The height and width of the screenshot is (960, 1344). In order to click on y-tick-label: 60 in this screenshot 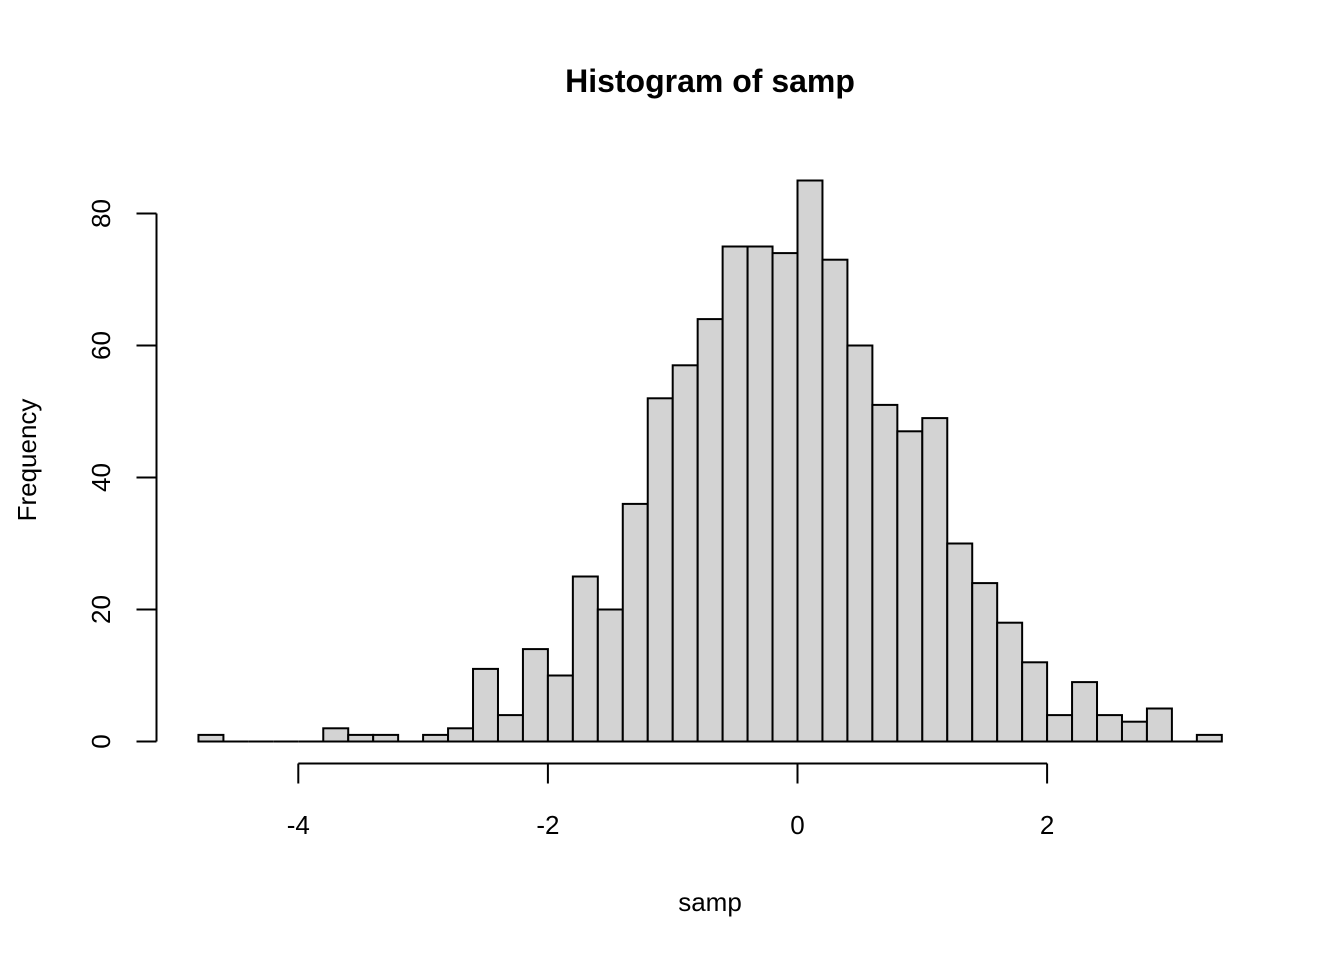, I will do `click(101, 345)`.